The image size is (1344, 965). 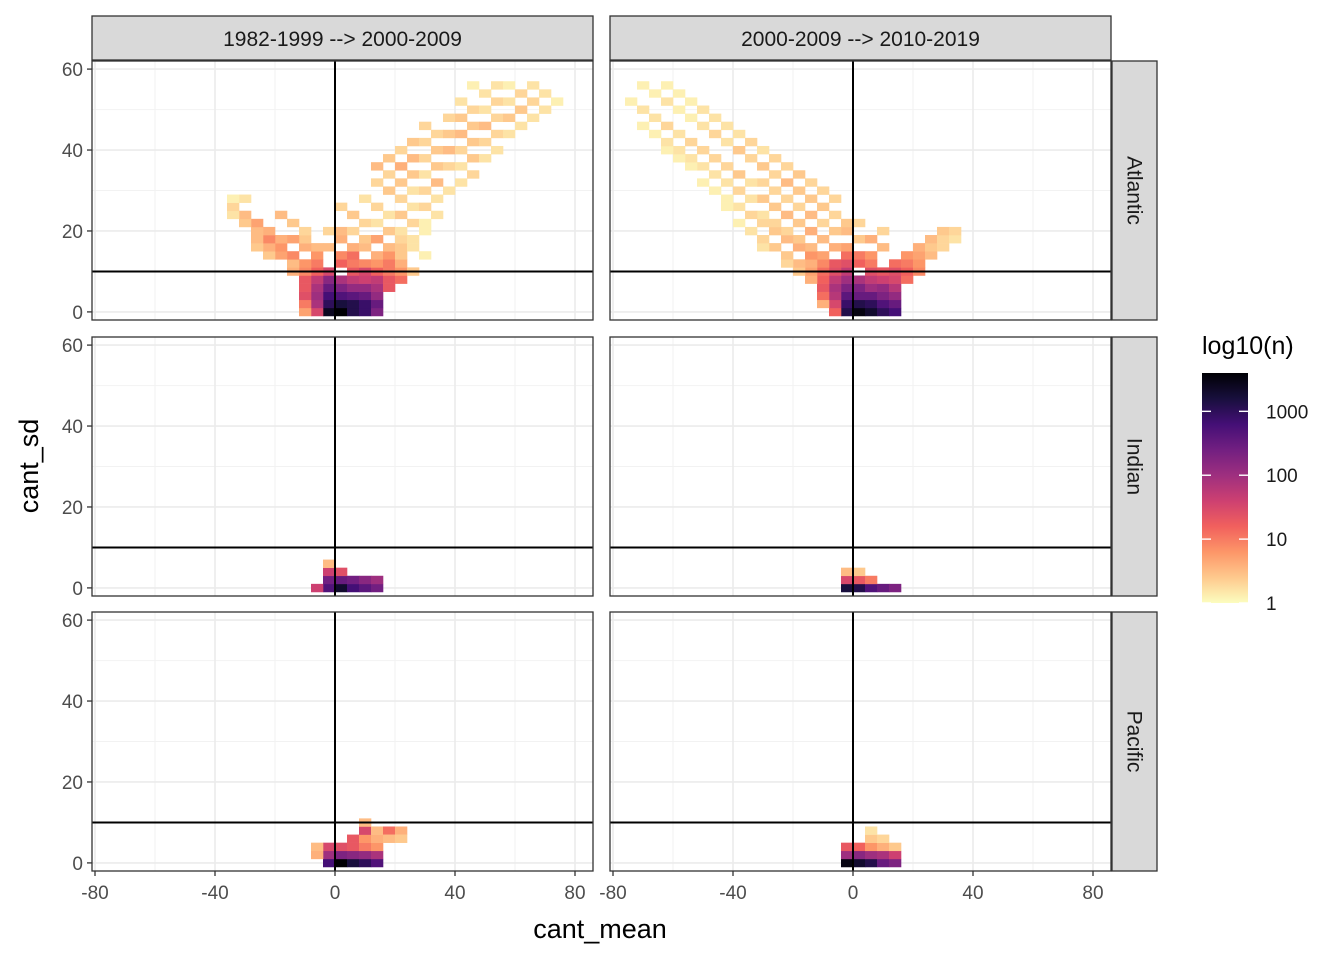 What do you see at coordinates (342, 190) in the screenshot?
I see `panel-border` at bounding box center [342, 190].